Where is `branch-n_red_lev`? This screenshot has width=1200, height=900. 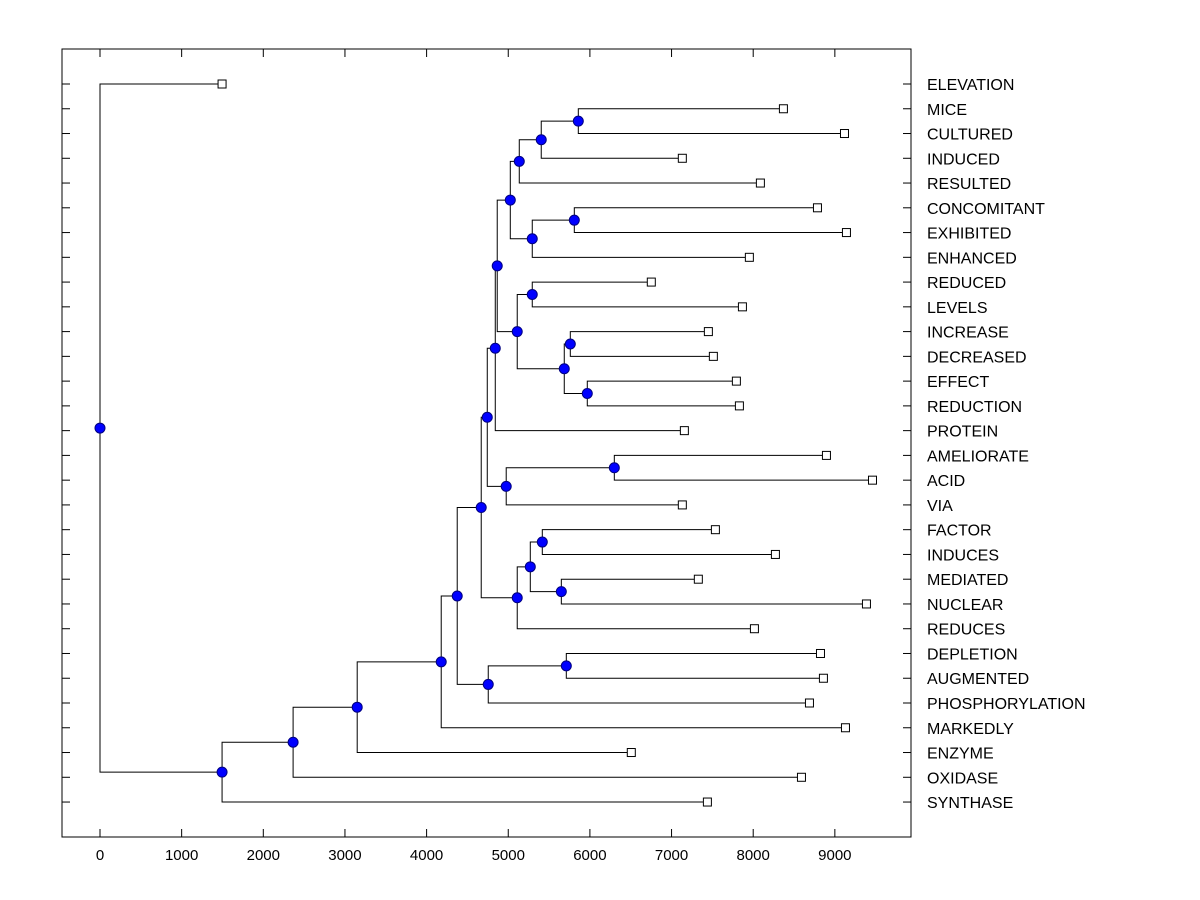
branch-n_red_lev is located at coordinates (524, 312).